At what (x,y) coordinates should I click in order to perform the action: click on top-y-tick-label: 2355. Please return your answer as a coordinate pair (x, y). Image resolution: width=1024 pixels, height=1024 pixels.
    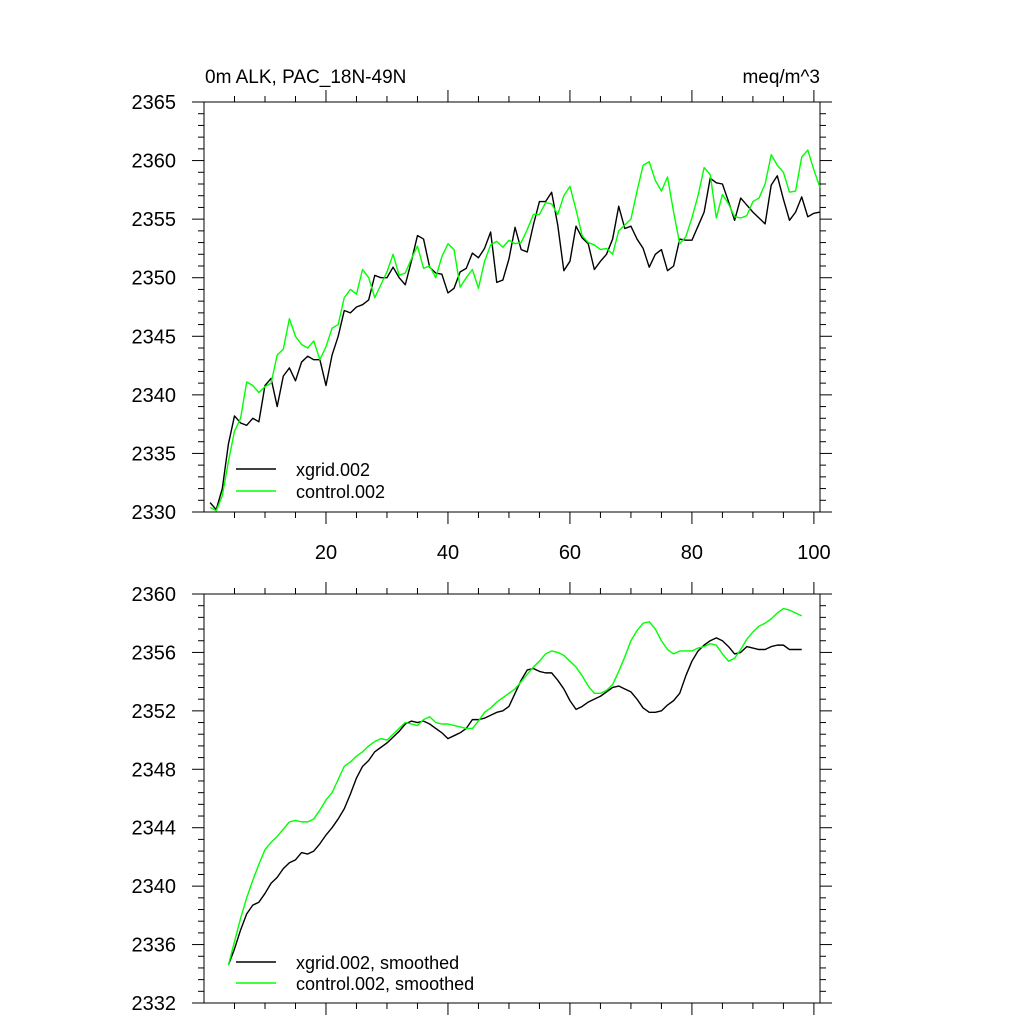
    Looking at the image, I should click on (154, 220).